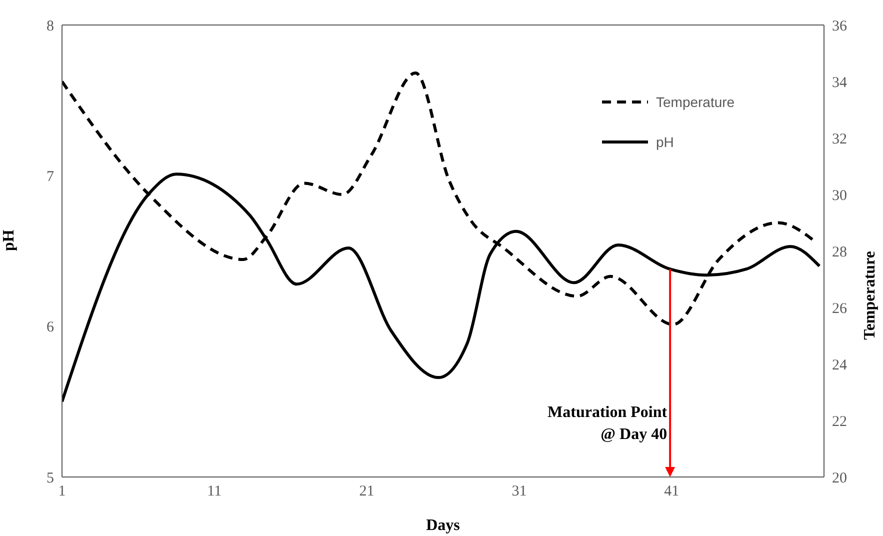  I want to click on x-tick-label: 11, so click(214, 492).